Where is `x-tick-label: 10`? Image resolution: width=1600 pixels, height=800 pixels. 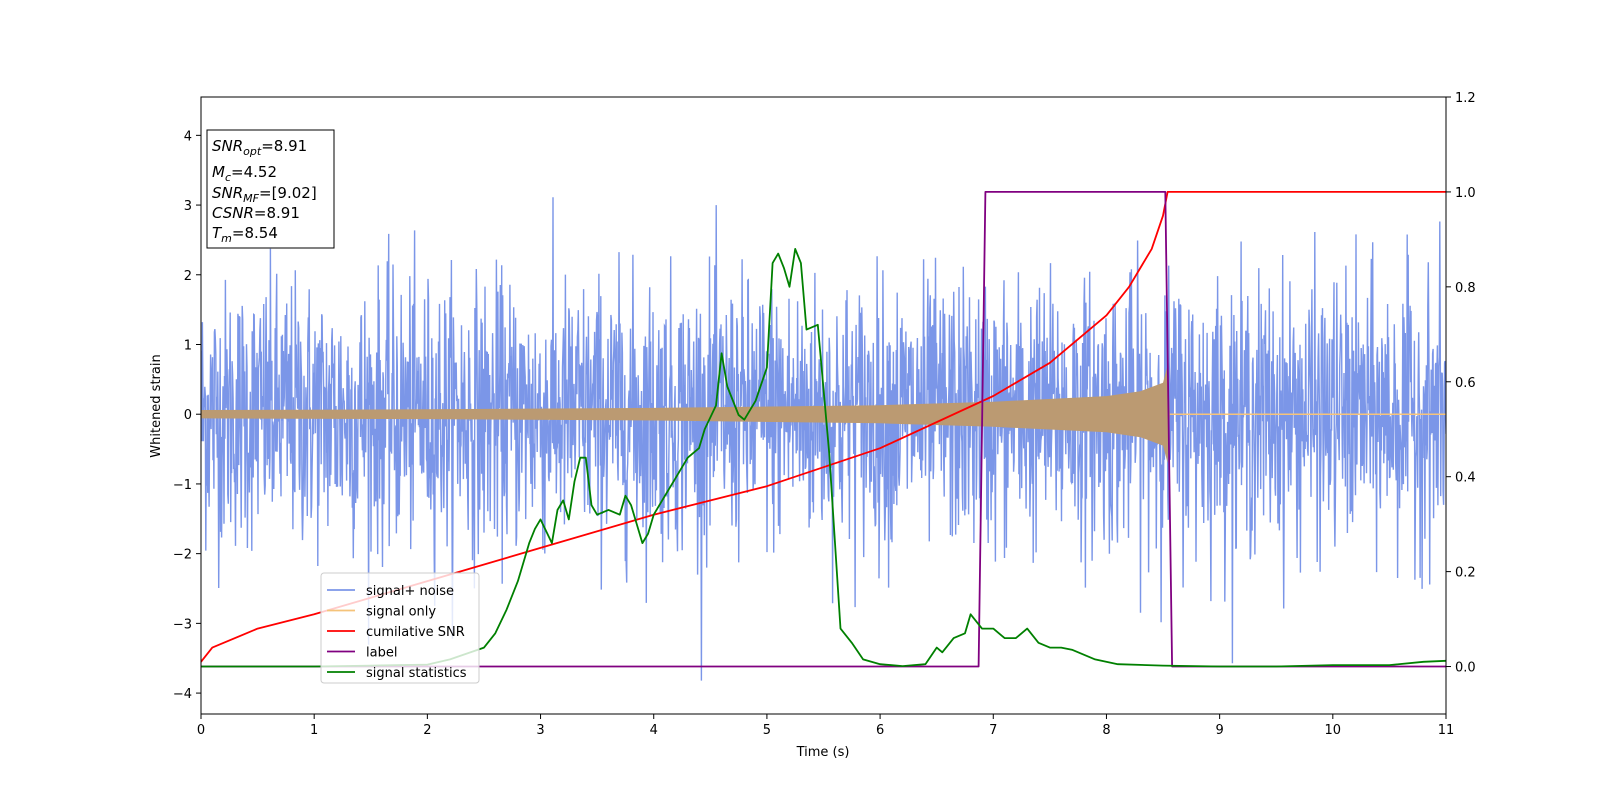 x-tick-label: 10 is located at coordinates (1333, 730).